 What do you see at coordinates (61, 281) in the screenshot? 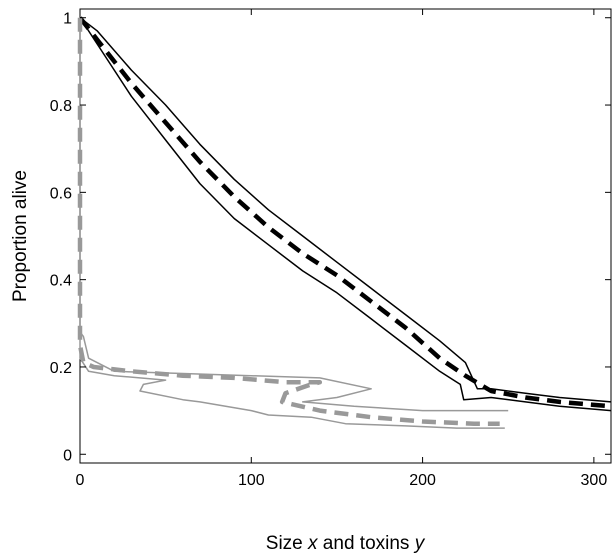
I see `y-tick-label: 0.4` at bounding box center [61, 281].